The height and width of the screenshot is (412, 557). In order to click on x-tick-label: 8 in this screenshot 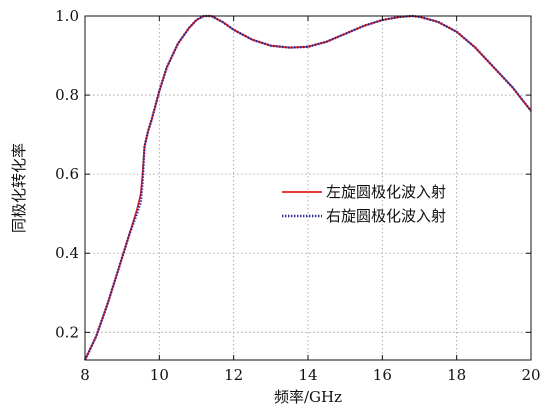, I will do `click(85, 375)`.